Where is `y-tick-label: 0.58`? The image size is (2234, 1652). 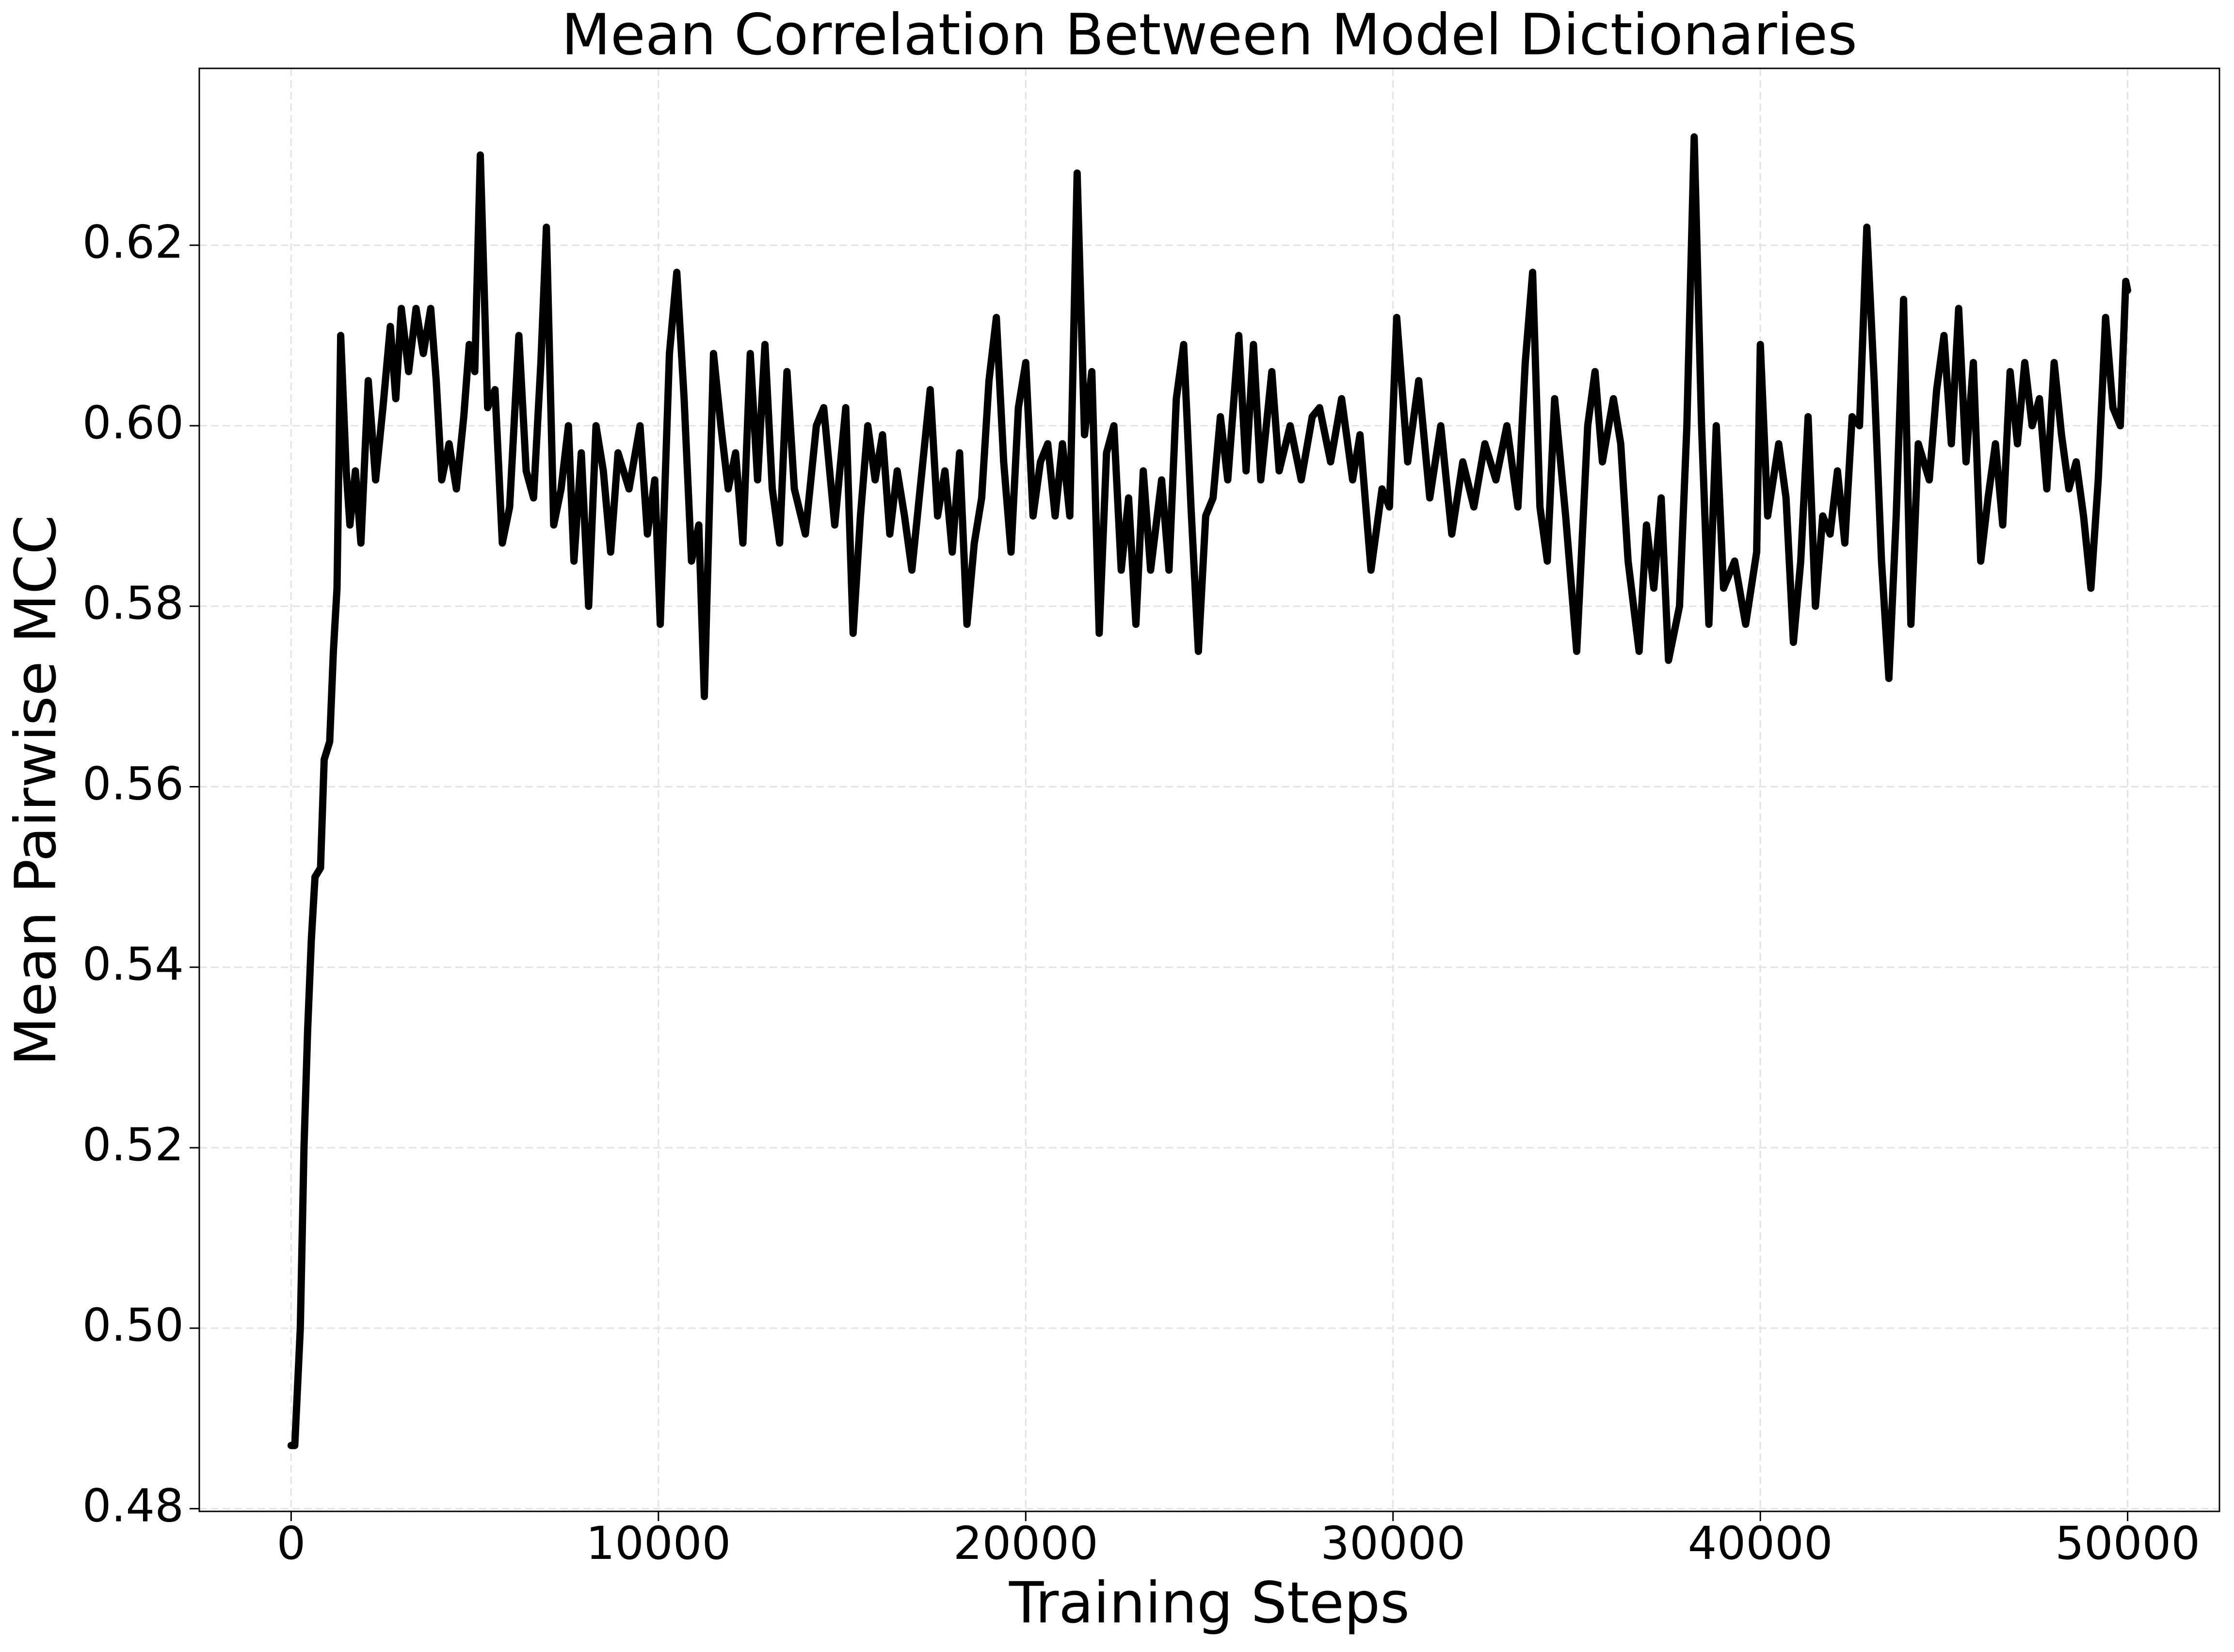 y-tick-label: 0.58 is located at coordinates (133, 603).